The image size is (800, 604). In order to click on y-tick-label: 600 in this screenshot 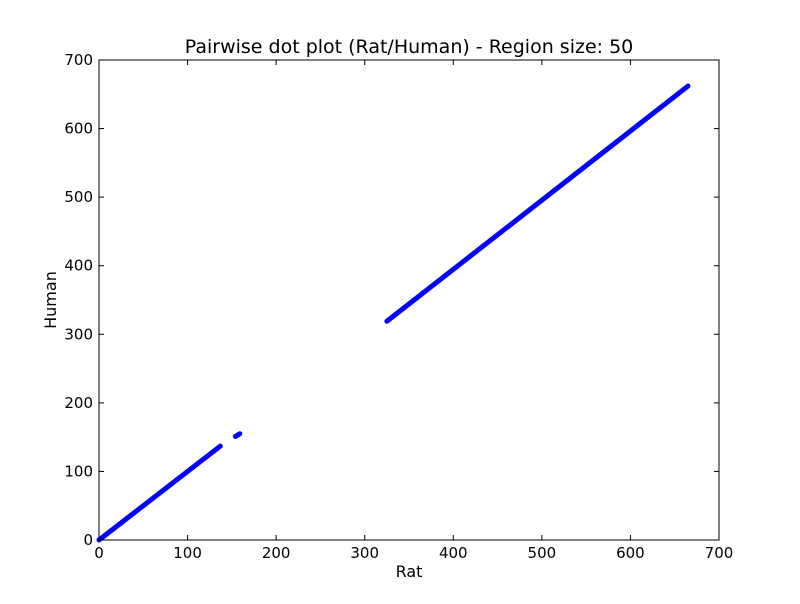, I will do `click(78, 129)`.